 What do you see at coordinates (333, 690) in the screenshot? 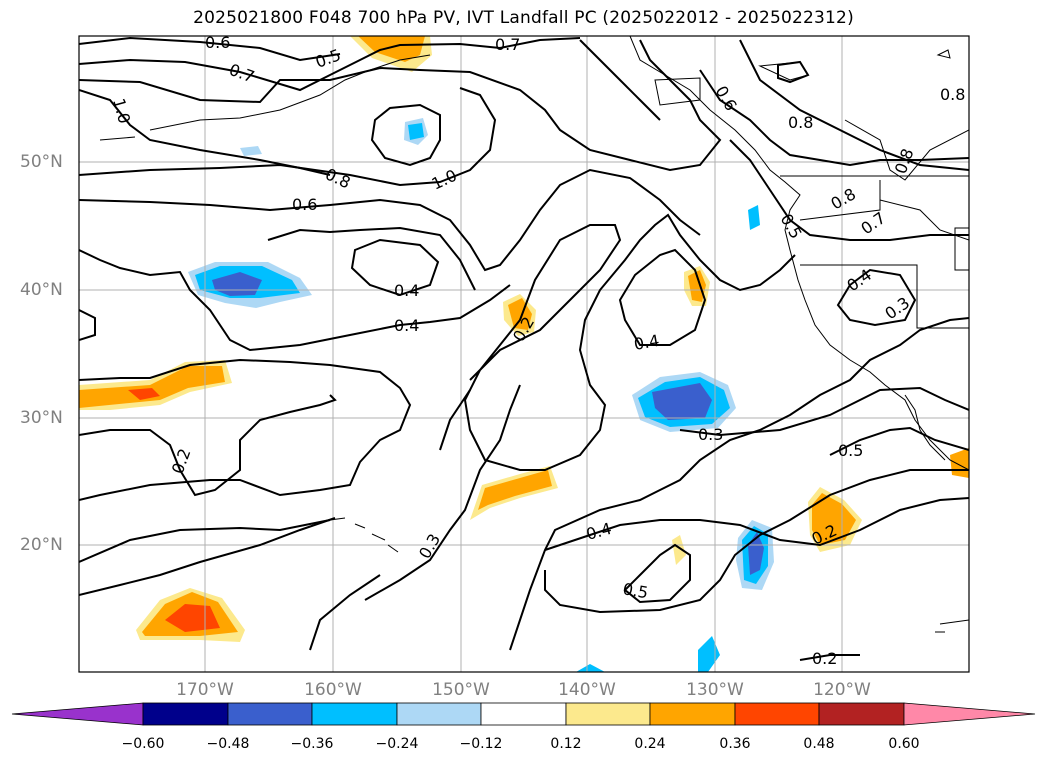
I see `lon-label: 160°W` at bounding box center [333, 690].